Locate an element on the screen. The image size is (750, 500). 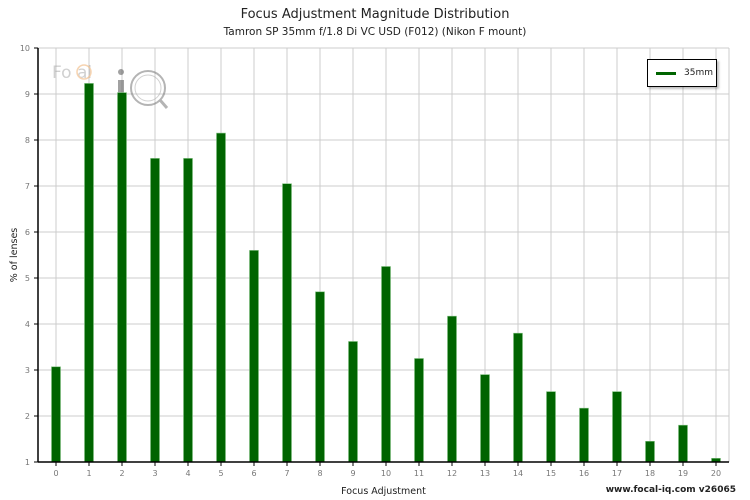
x-tick-label: 11 is located at coordinates (419, 473).